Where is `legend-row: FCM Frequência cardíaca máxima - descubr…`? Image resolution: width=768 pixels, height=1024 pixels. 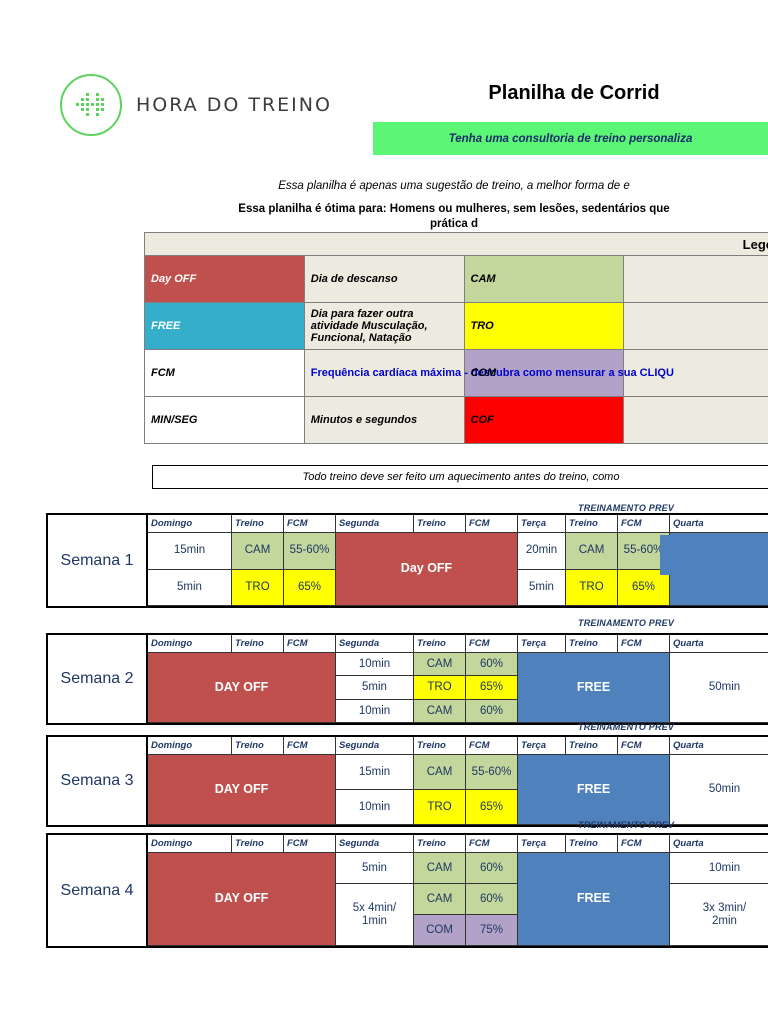
legend-row: FCM Frequência cardíaca máxima - descubr… is located at coordinates (456, 373).